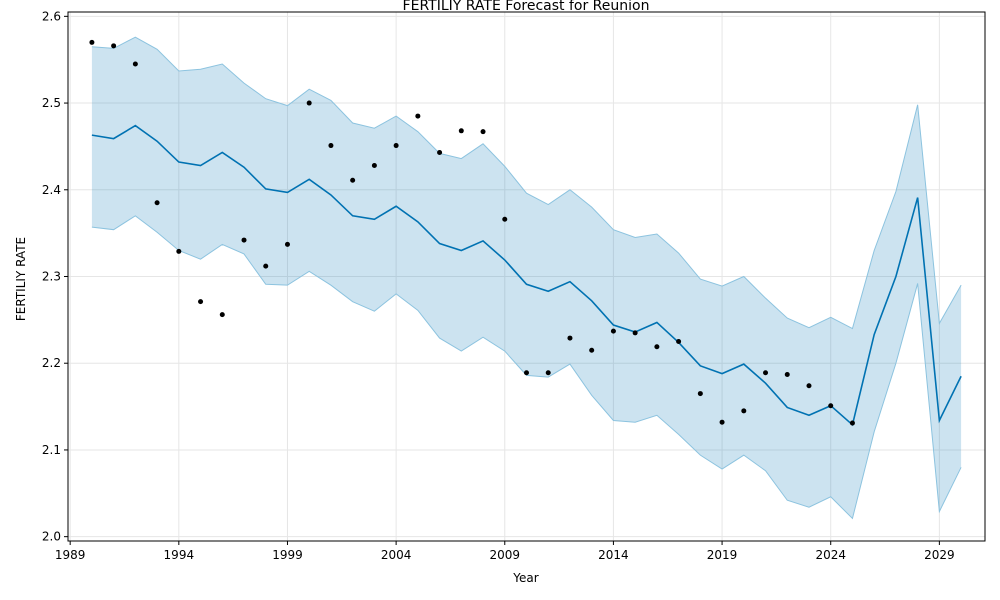 This screenshot has width=1000, height=600. I want to click on x-tick-label-2024: 2024, so click(830, 555).